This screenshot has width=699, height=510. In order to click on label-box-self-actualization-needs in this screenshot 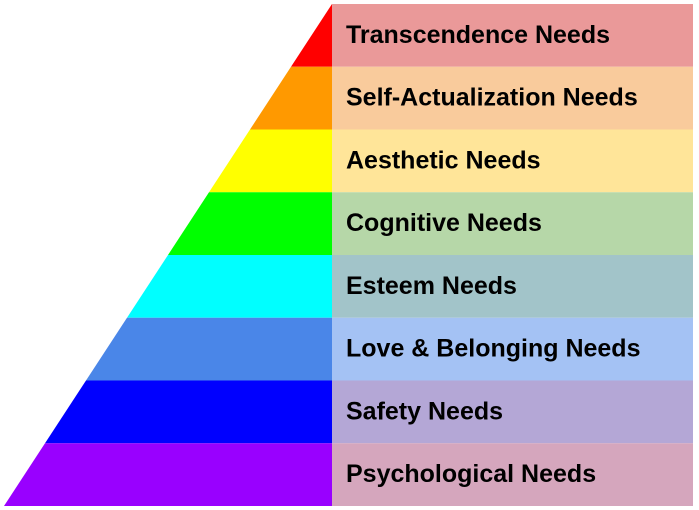, I will do `click(512, 98)`.